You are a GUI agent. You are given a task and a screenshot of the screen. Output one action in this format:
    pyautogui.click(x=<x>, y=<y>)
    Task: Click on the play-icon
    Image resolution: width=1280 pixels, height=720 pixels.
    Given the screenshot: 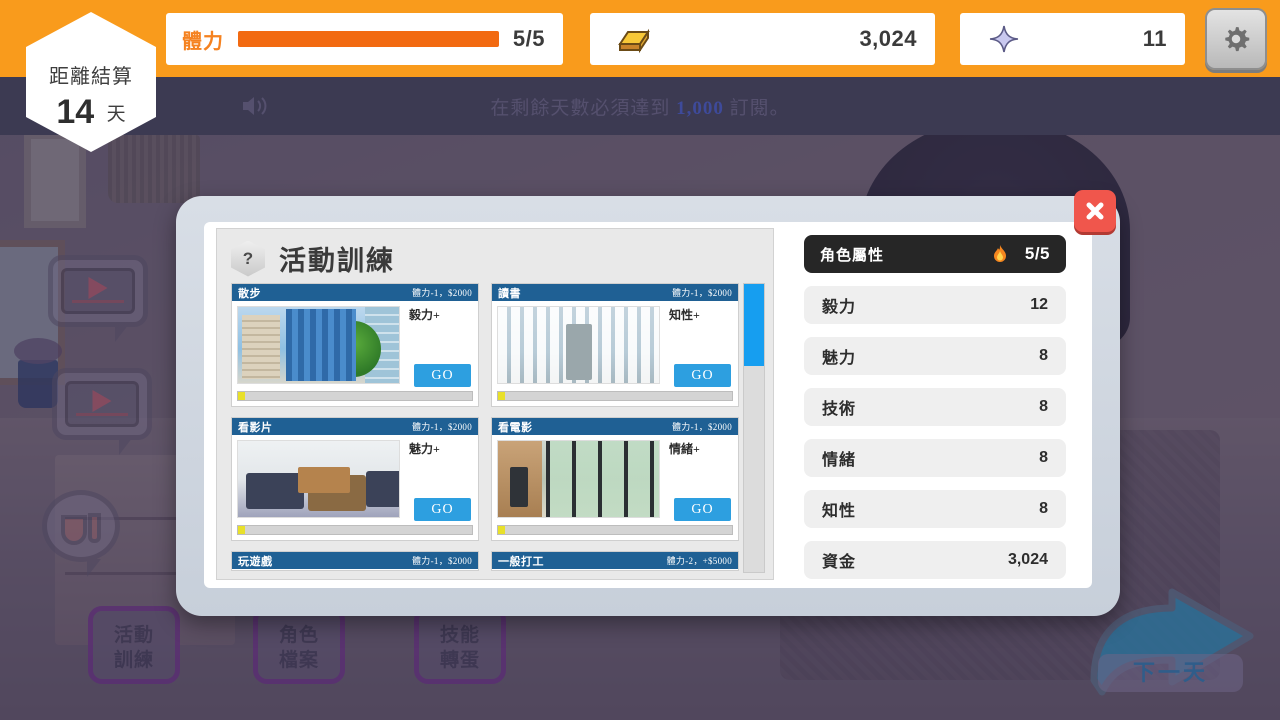 What is the action you would take?
    pyautogui.click(x=98, y=287)
    